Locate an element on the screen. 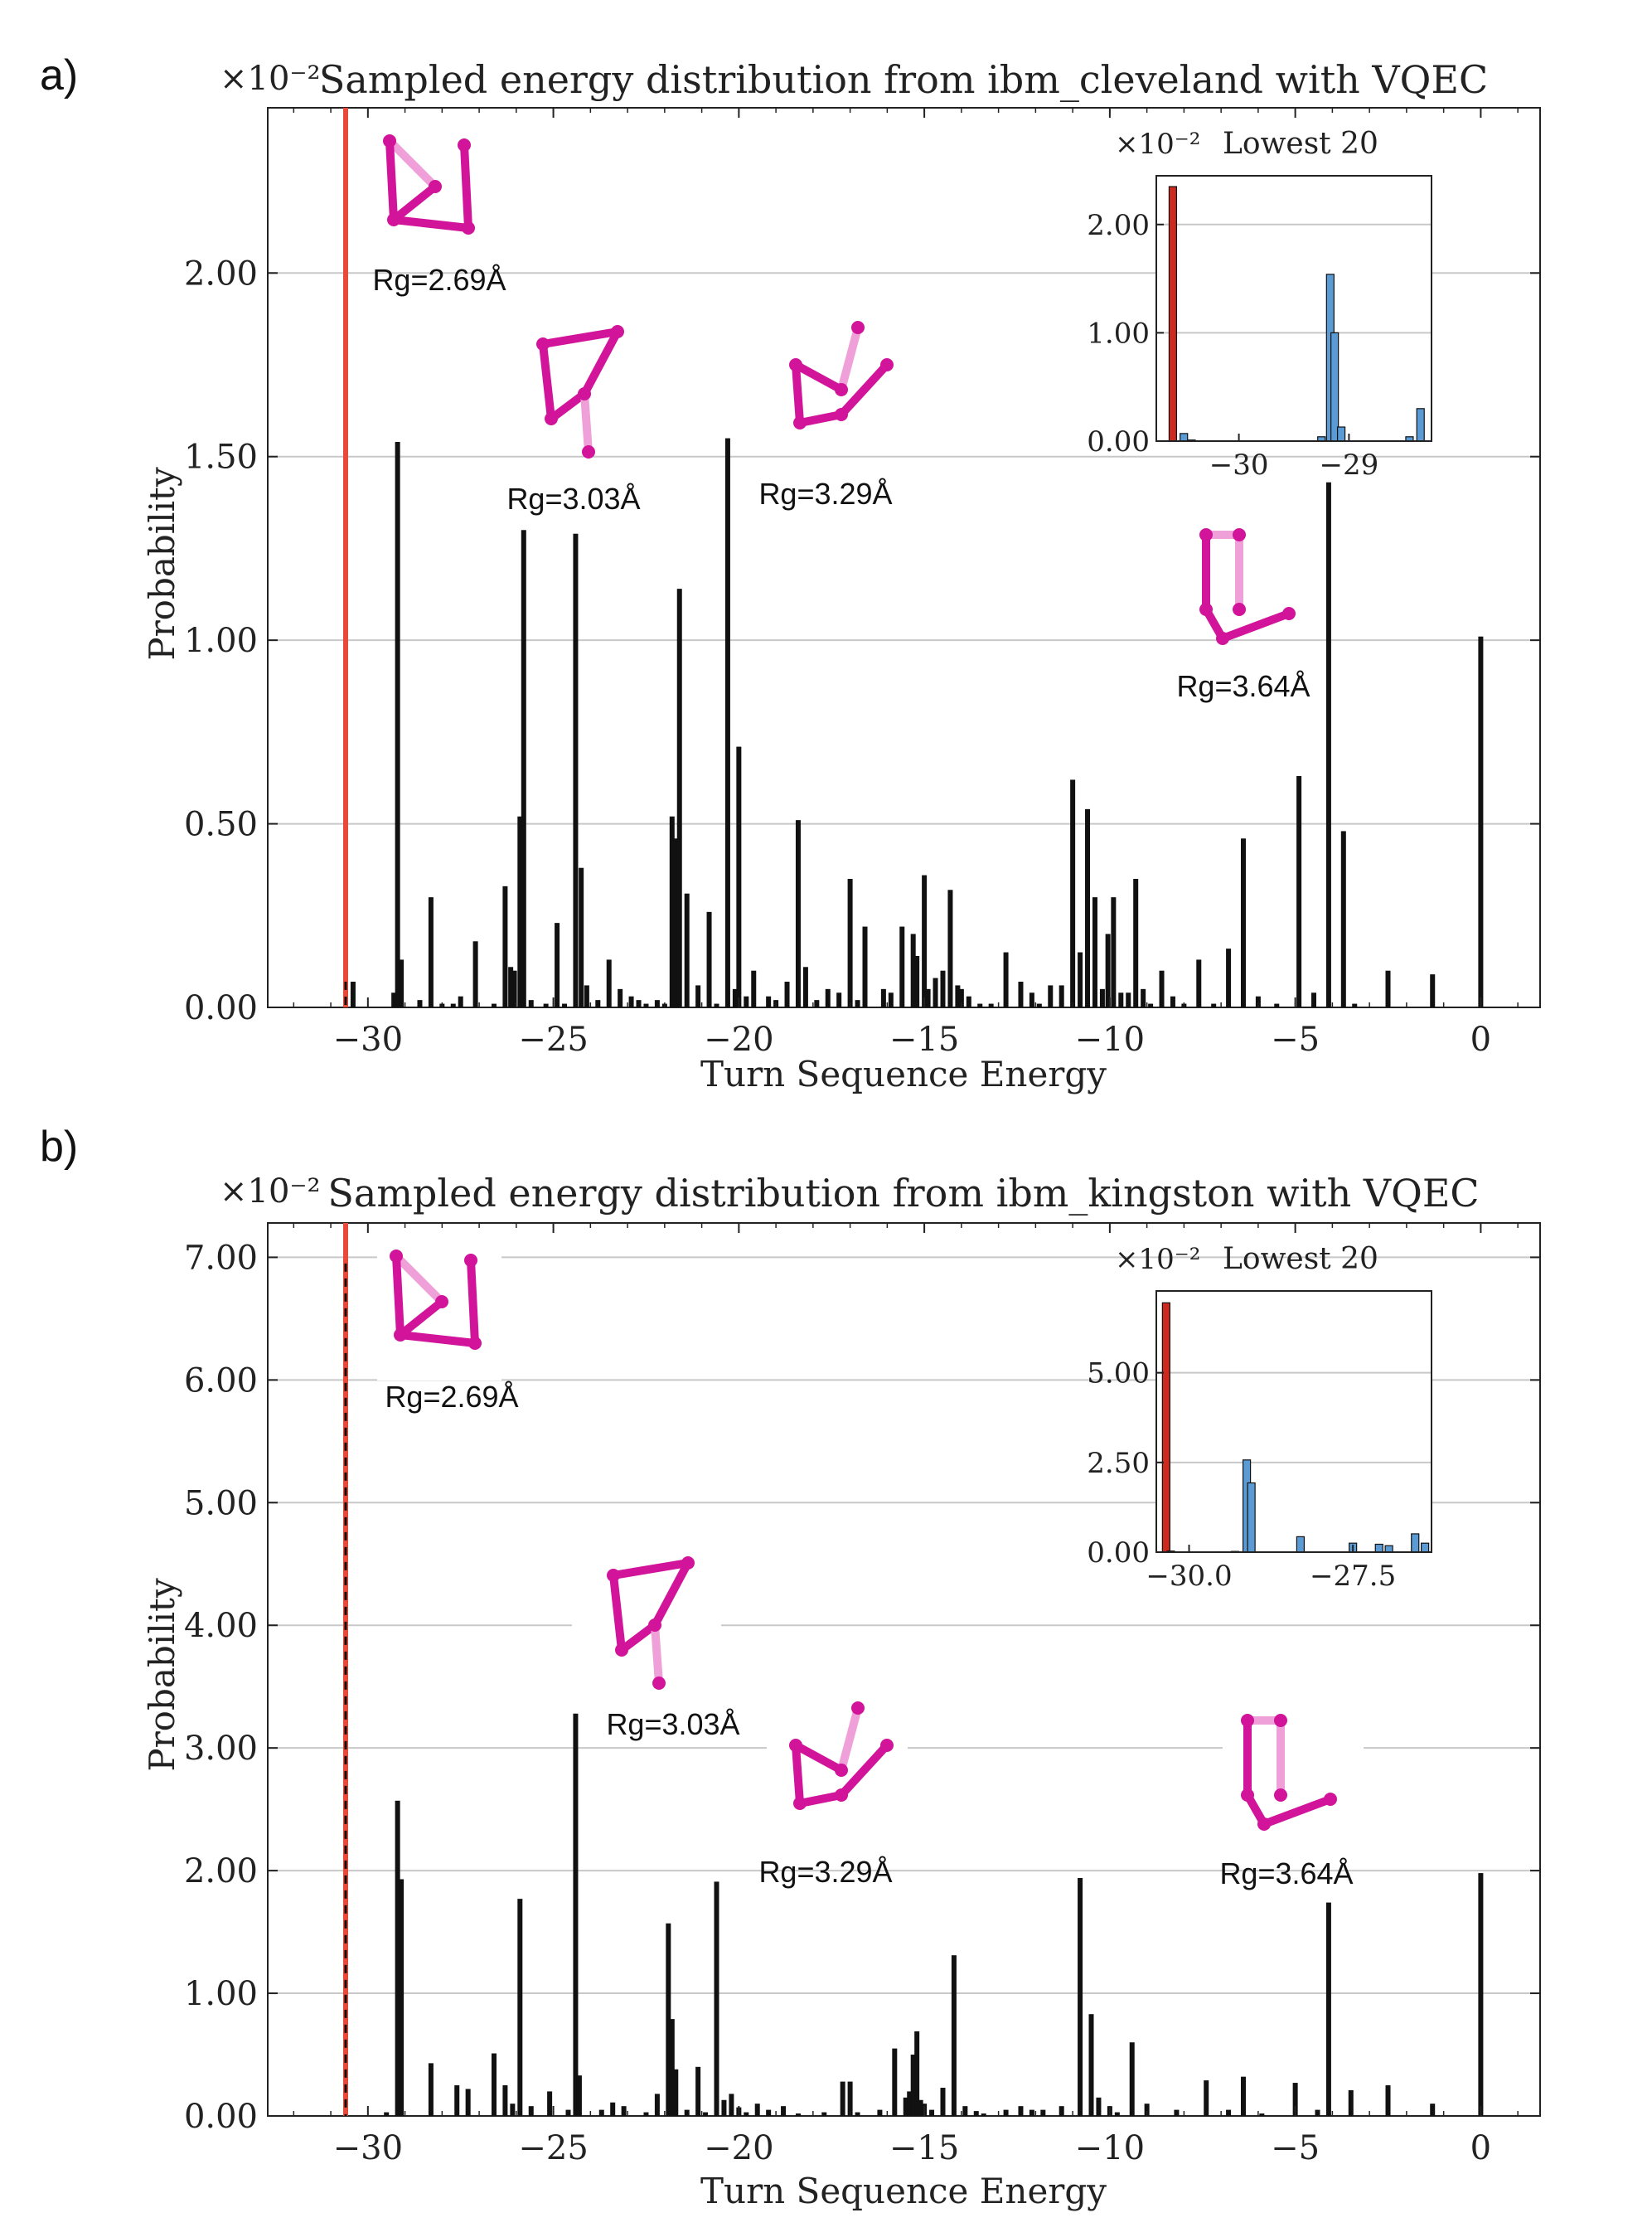 This screenshot has height=2237, width=1652. panel-a-inset-frame is located at coordinates (1293, 308).